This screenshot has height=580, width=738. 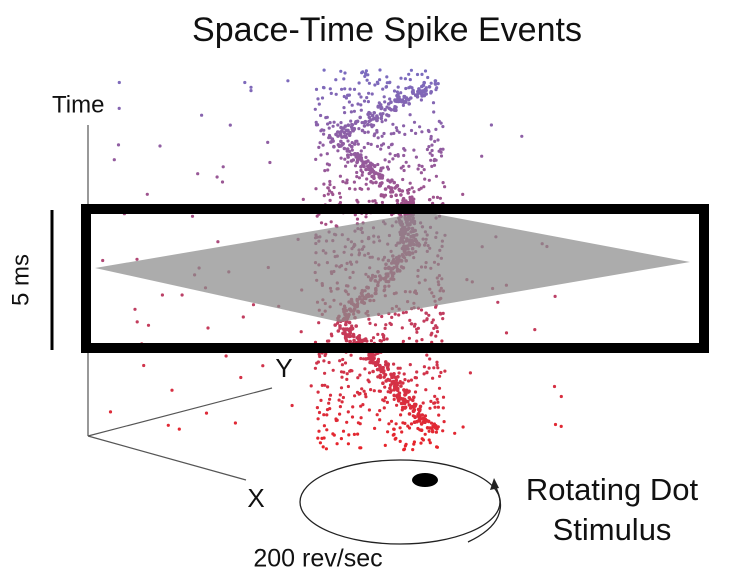 I want to click on x-axis-label: X, so click(x=255, y=498).